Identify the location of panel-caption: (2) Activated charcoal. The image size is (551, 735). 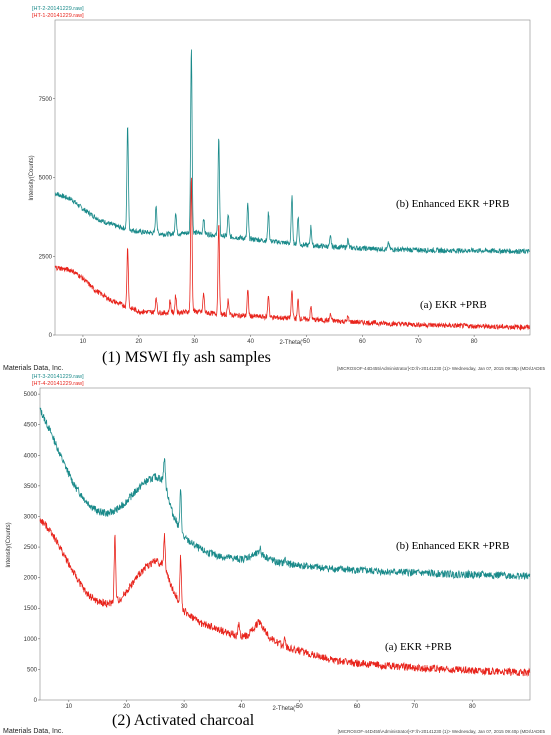
(183, 720).